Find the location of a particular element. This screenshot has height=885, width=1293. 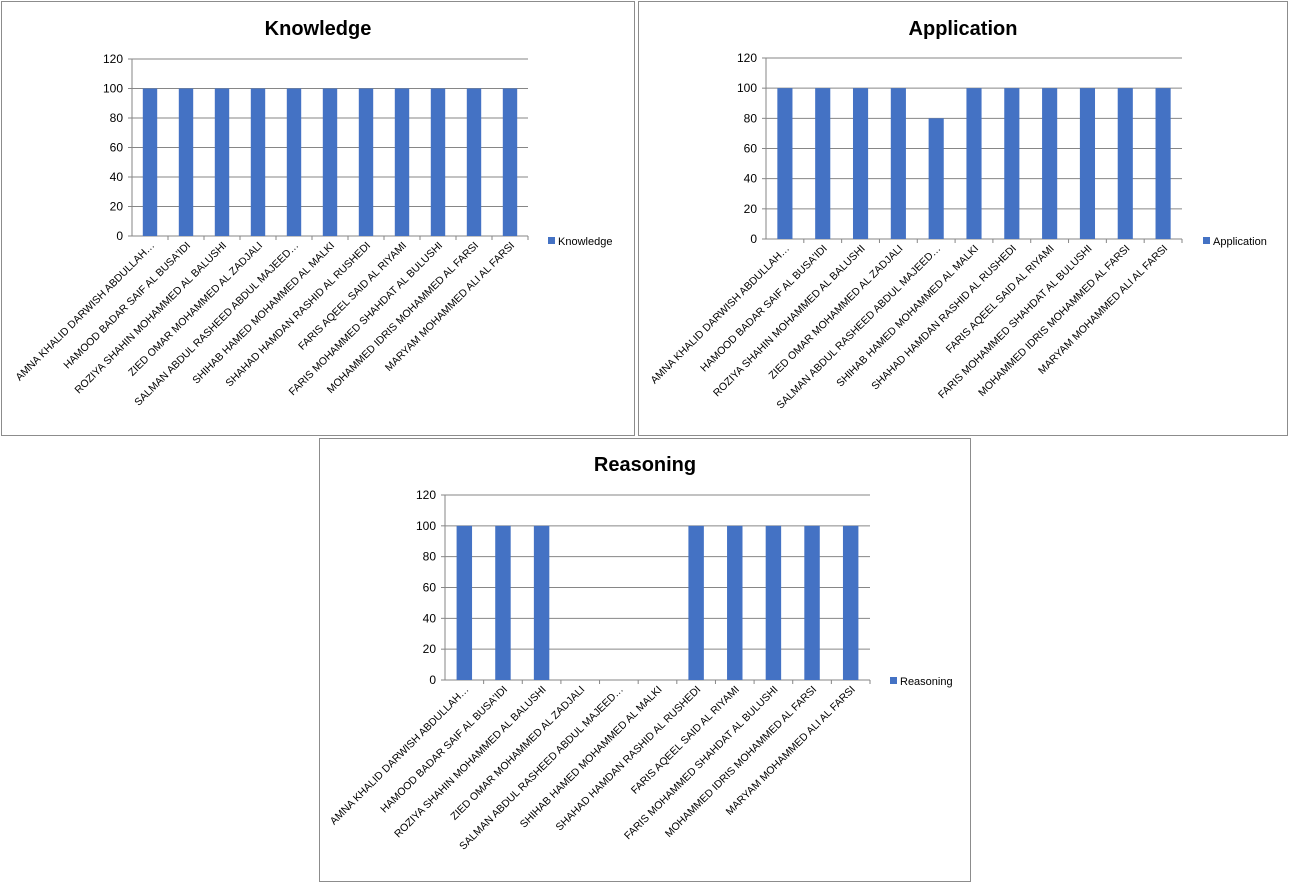

knowledge-y-tick-label: 20 is located at coordinates (117, 207).